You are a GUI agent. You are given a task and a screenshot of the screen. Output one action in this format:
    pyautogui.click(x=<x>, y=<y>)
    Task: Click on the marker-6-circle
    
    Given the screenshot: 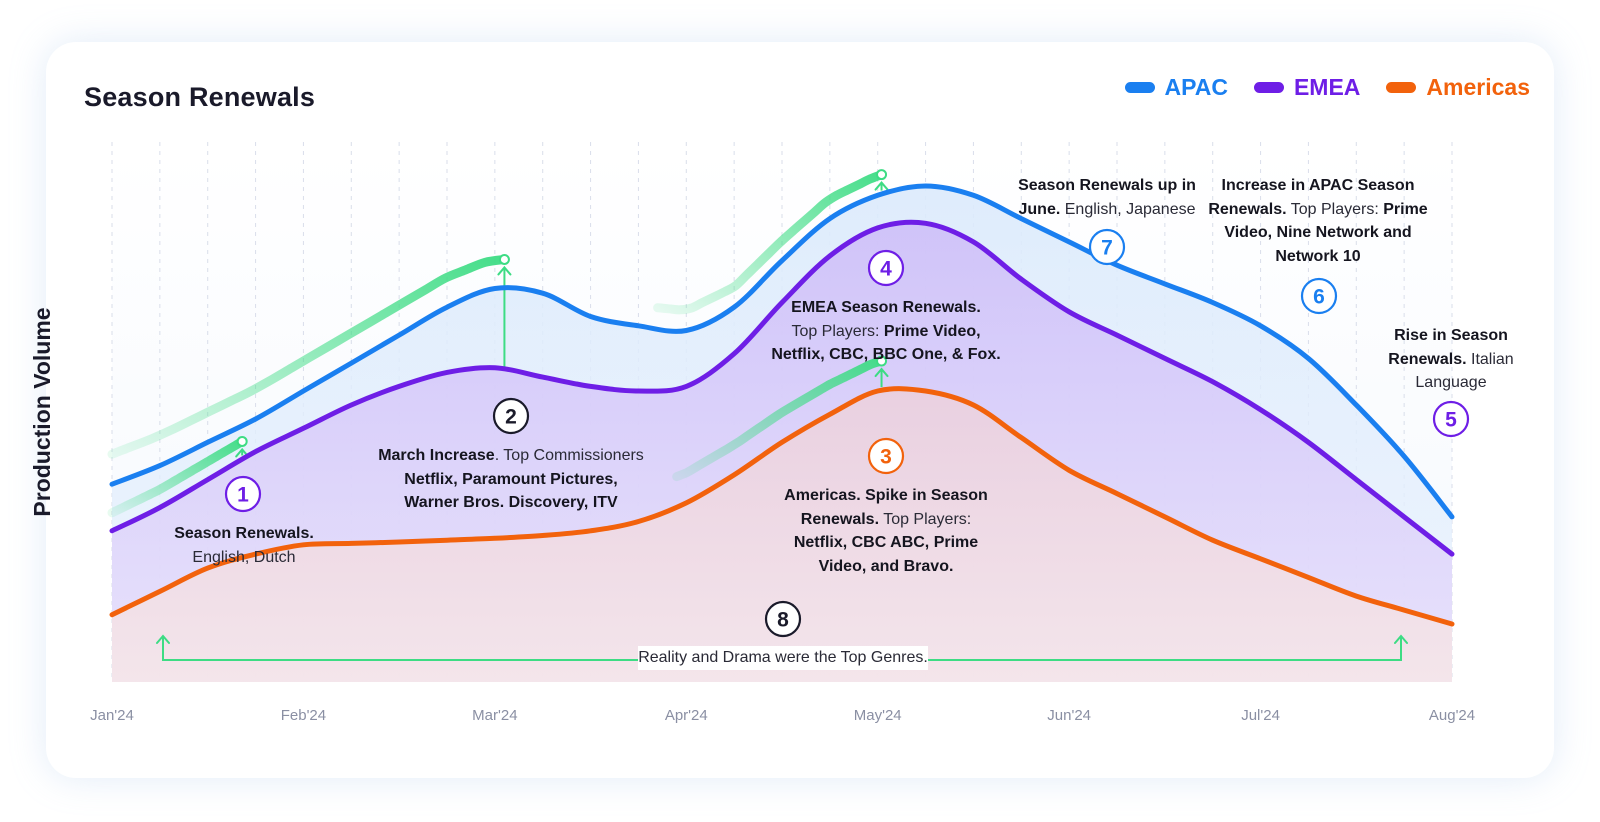 What is the action you would take?
    pyautogui.click(x=1319, y=296)
    